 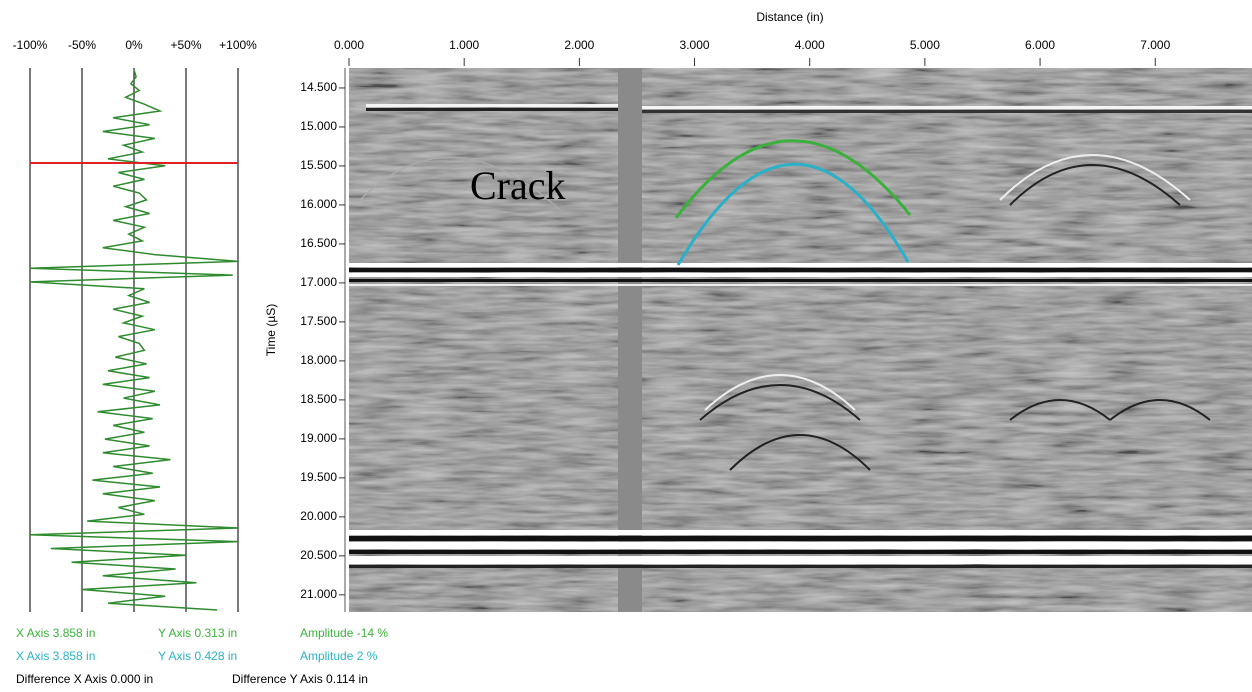 I want to click on gap-column, so click(x=630, y=340).